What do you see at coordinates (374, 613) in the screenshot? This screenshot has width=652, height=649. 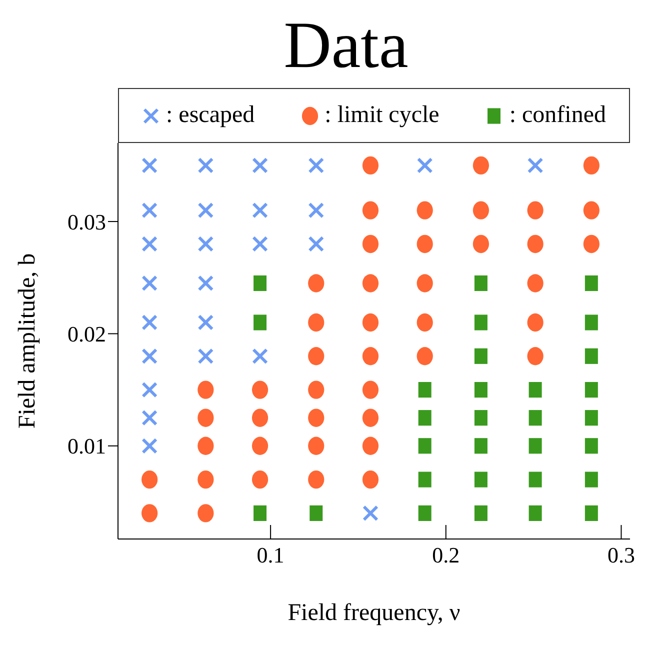 I see `x-axis-title: Field frequency, ν` at bounding box center [374, 613].